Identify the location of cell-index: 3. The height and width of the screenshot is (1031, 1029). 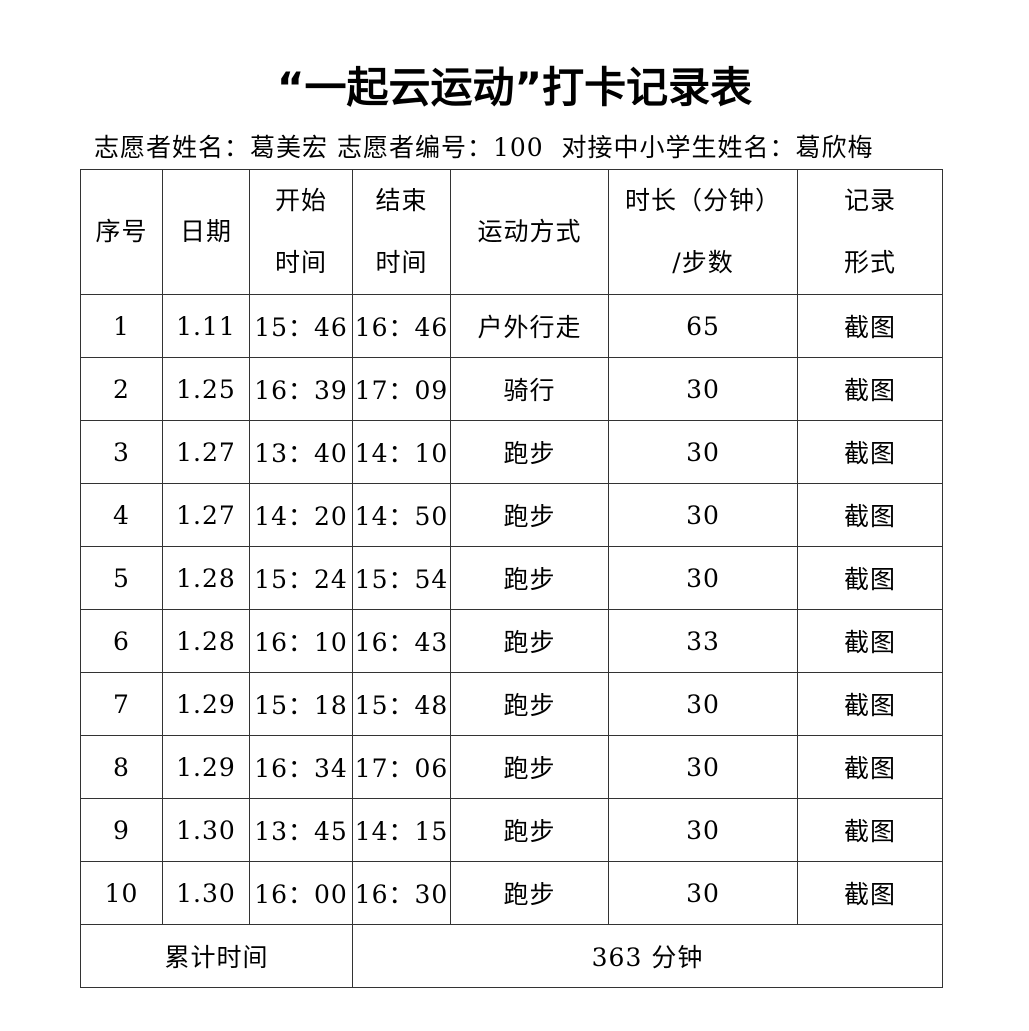
(121, 452).